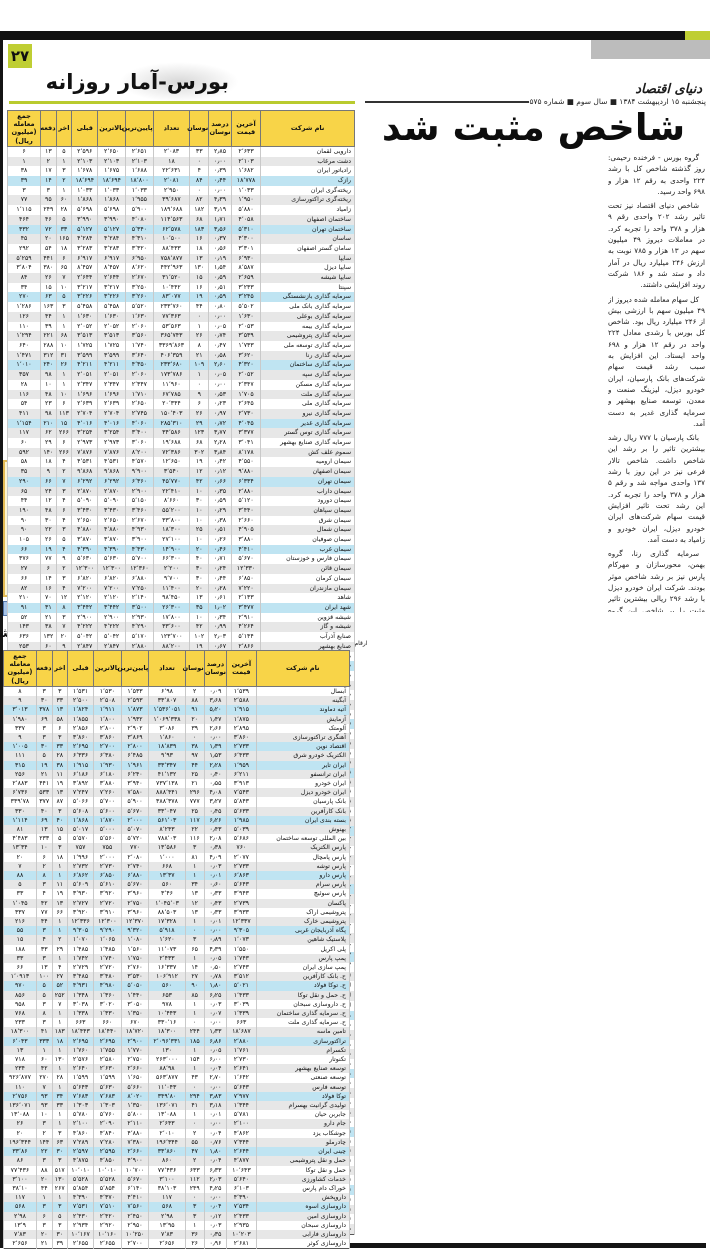  Describe the element at coordinates (195, 829) in the screenshot. I see `cell-value: ۲۲` at that location.